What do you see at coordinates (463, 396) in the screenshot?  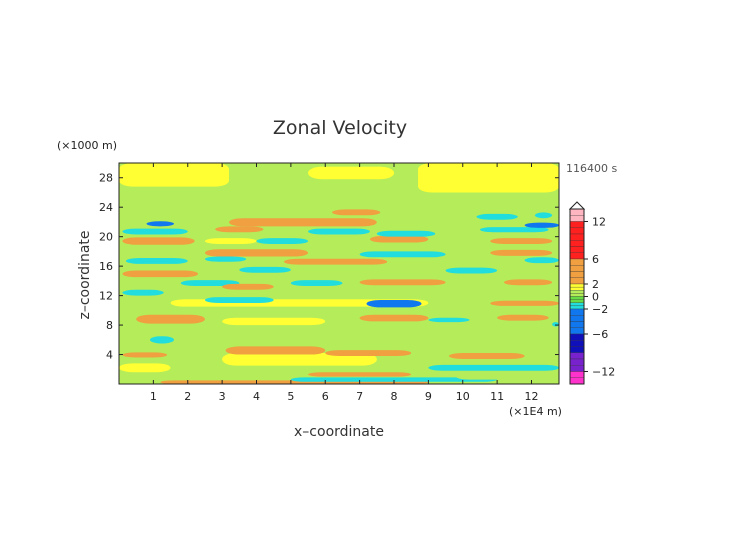 I see `x-tick-label: 10` at bounding box center [463, 396].